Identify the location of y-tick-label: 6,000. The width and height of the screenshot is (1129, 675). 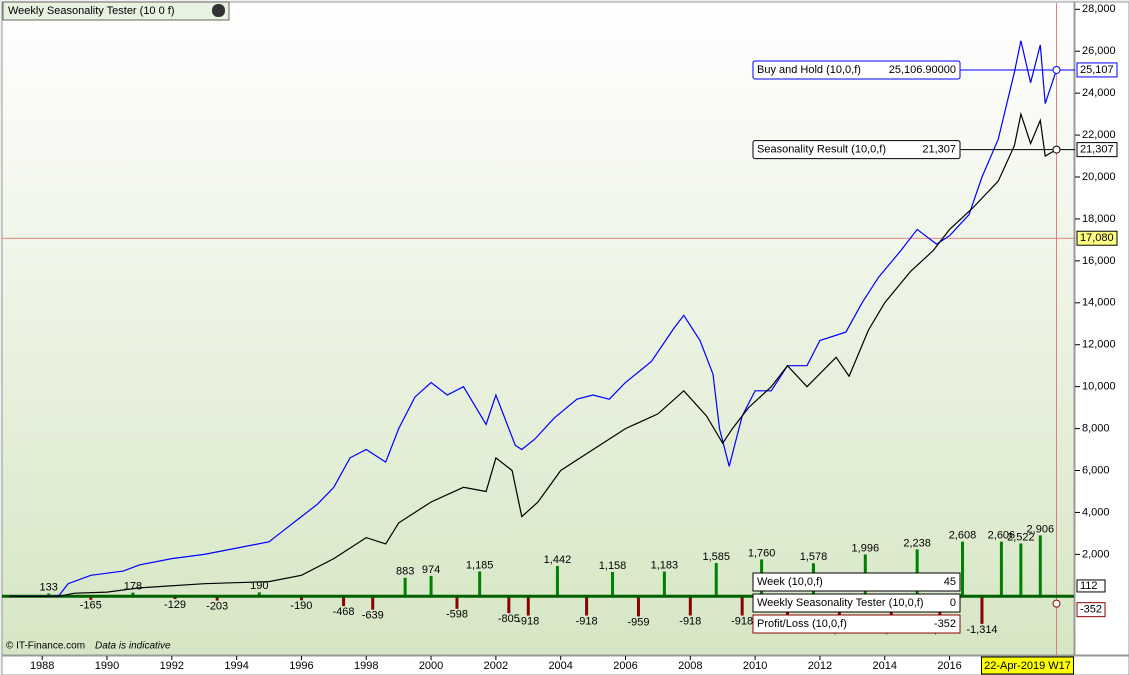
(1096, 470).